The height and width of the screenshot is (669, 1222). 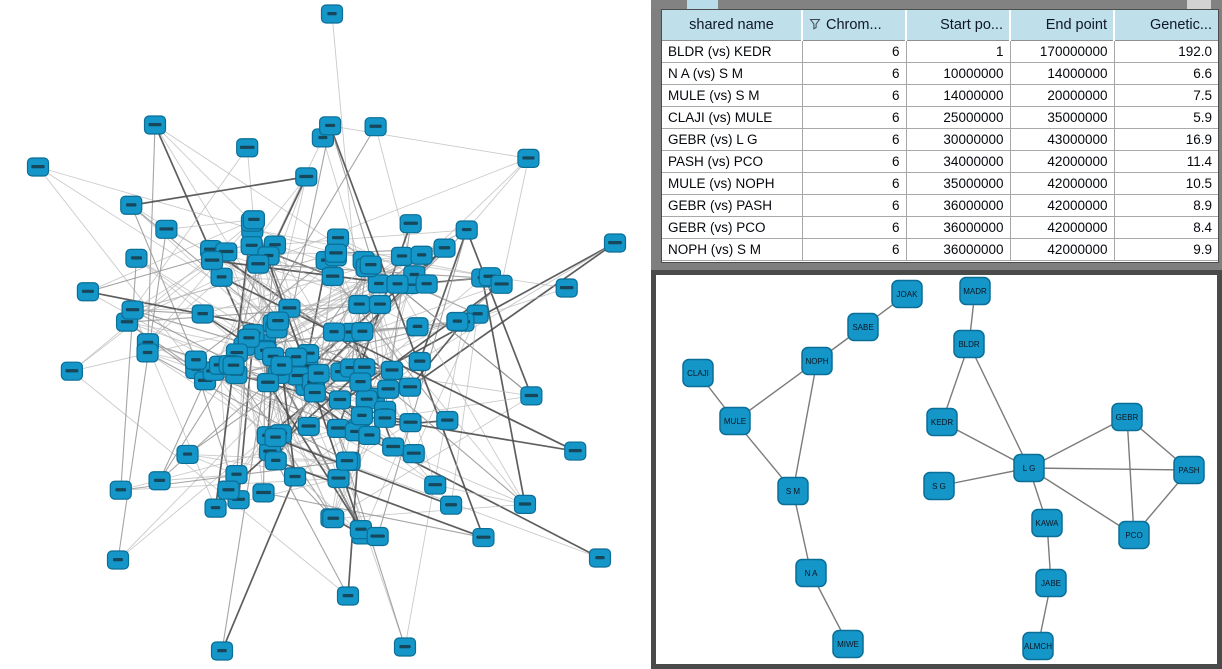 What do you see at coordinates (1127, 417) in the screenshot?
I see `node-GEBR: GEBR` at bounding box center [1127, 417].